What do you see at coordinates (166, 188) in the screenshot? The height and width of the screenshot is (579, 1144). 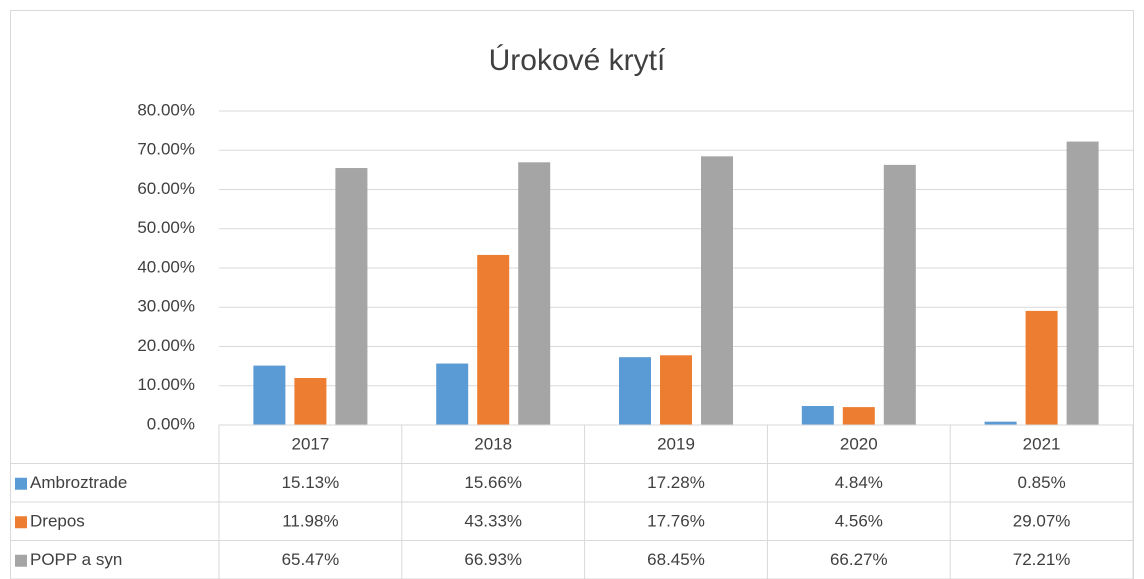 I see `y-tick-label: 60.00%` at bounding box center [166, 188].